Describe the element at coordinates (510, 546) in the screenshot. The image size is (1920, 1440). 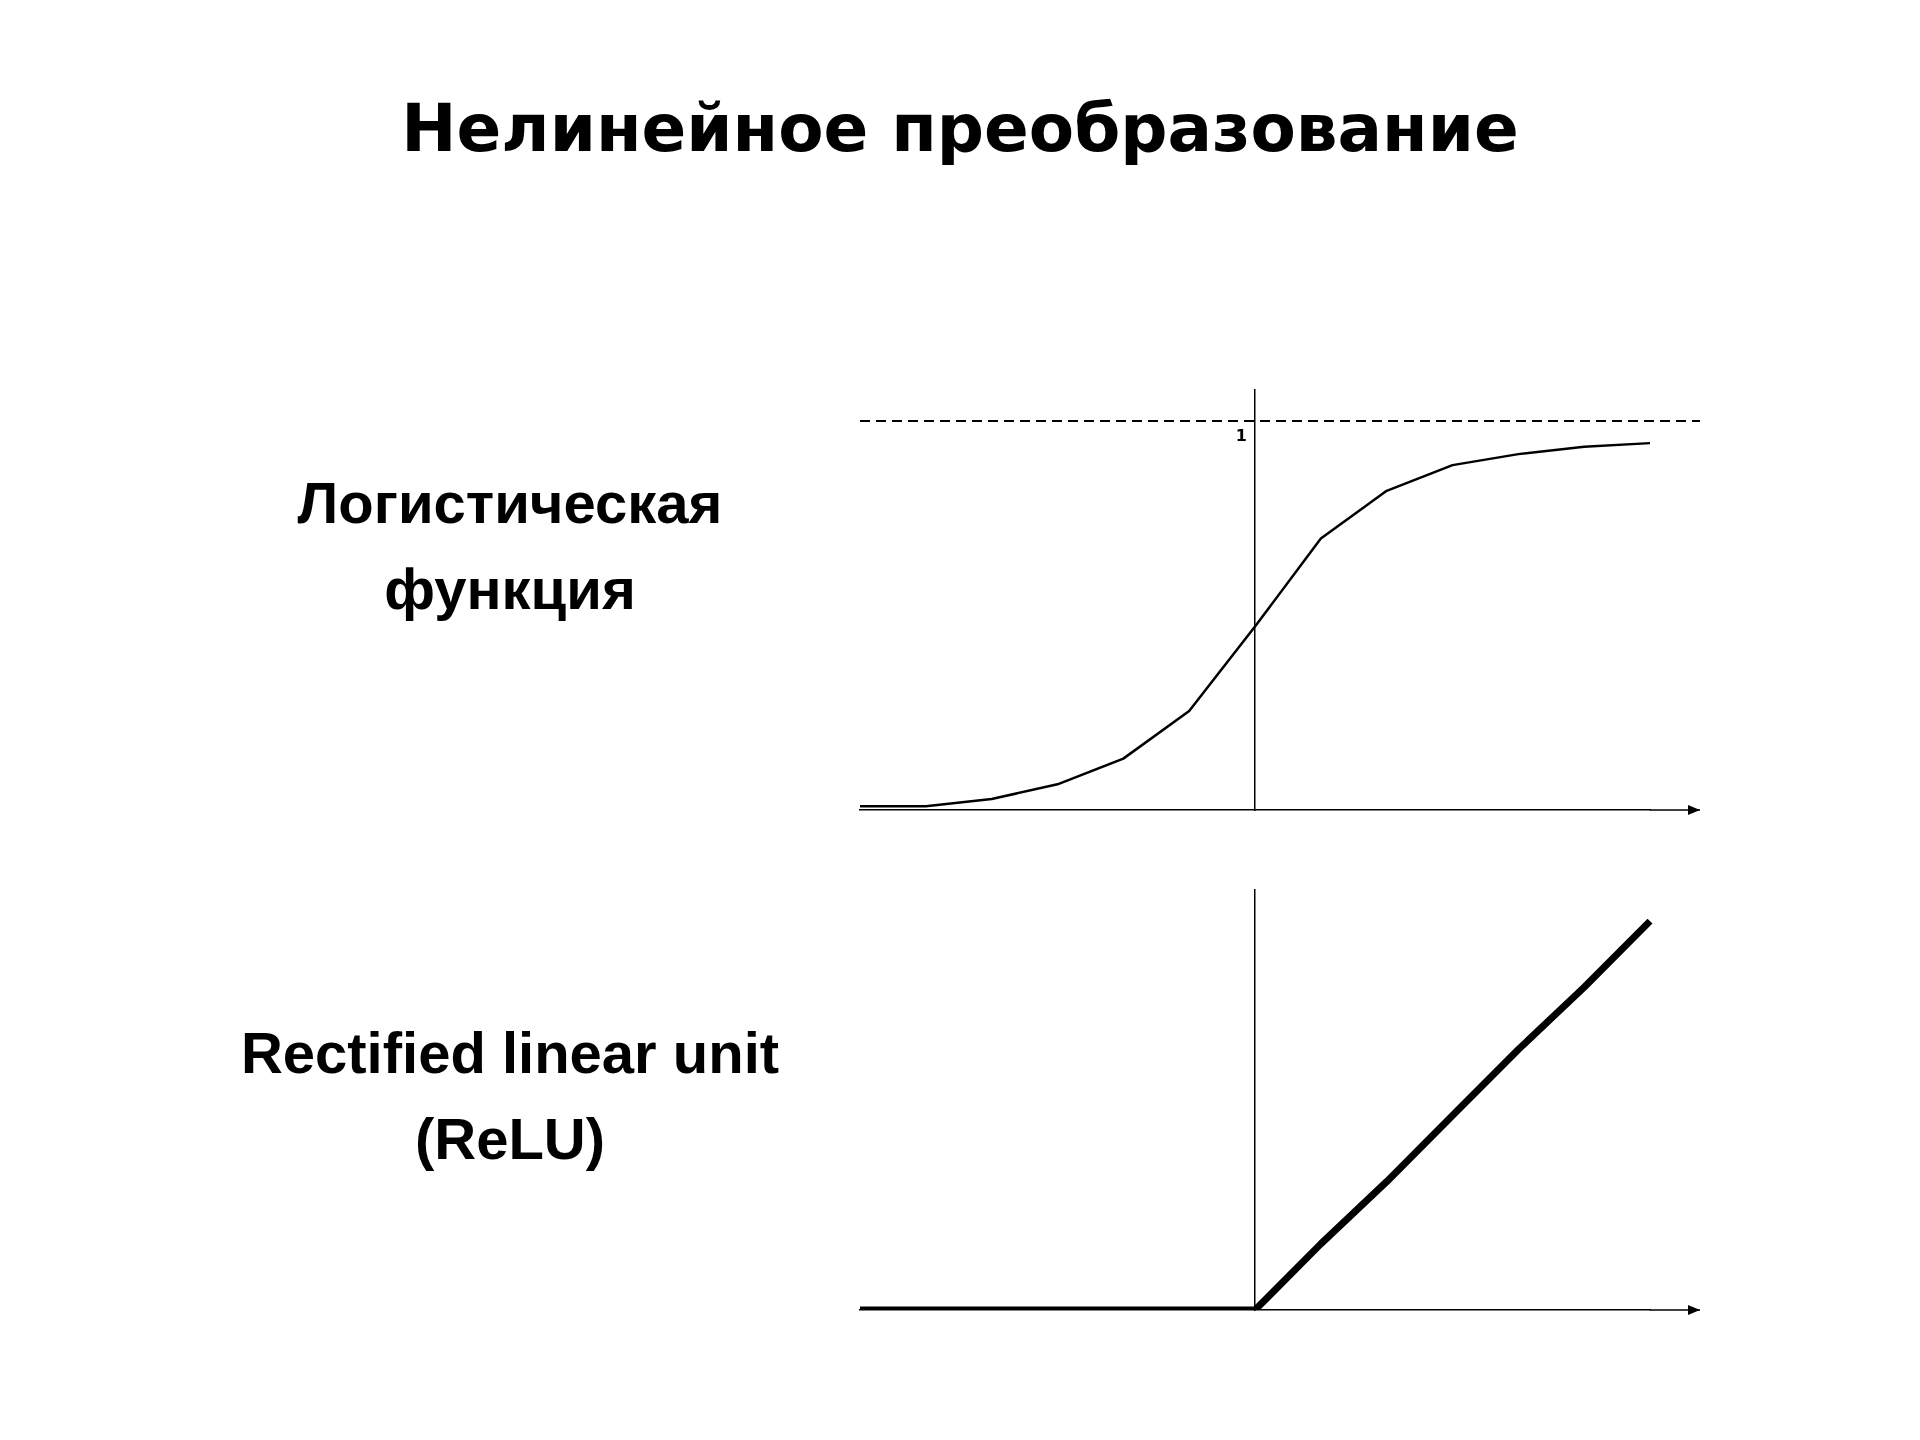
I see `text: Логистическая функция` at that location.